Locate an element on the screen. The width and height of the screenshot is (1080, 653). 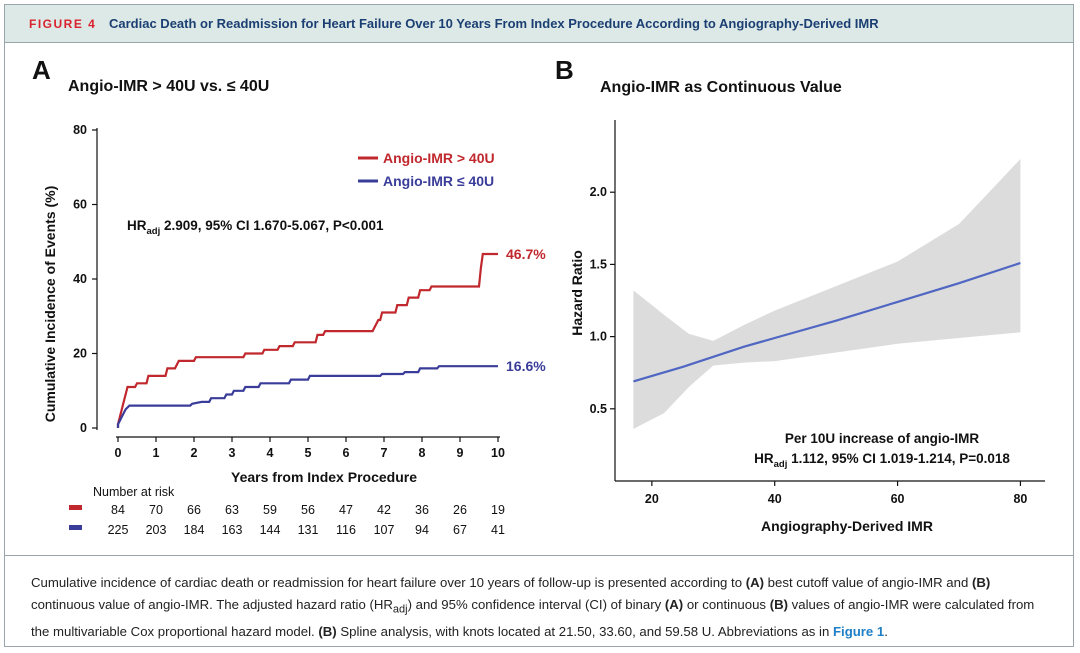
panel-a-x-tick-label: 9 is located at coordinates (460, 453).